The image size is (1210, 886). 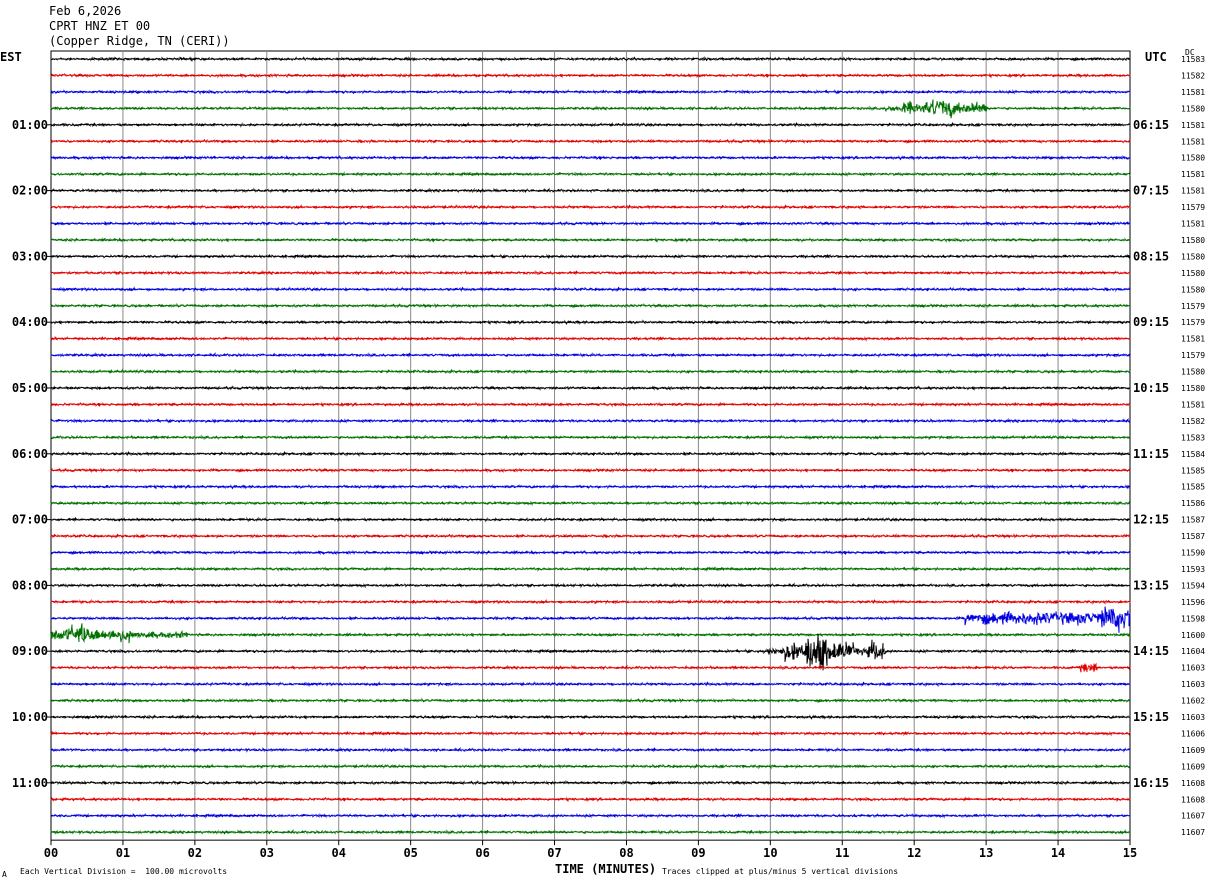 I want to click on right-hour-label: 16:15, so click(x=1151, y=783).